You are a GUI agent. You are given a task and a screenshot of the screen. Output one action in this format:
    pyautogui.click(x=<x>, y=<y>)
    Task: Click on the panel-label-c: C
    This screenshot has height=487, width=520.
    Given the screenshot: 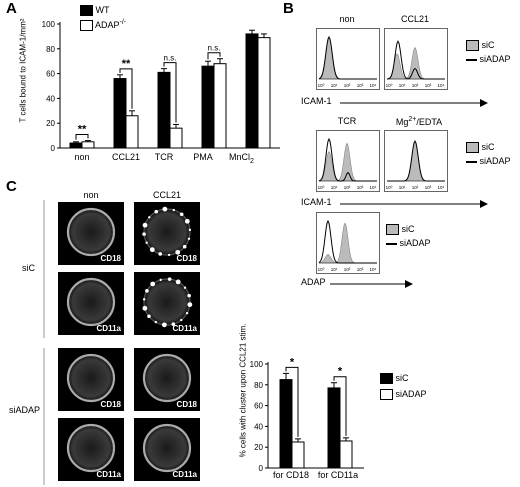 What is the action you would take?
    pyautogui.click(x=11, y=186)
    